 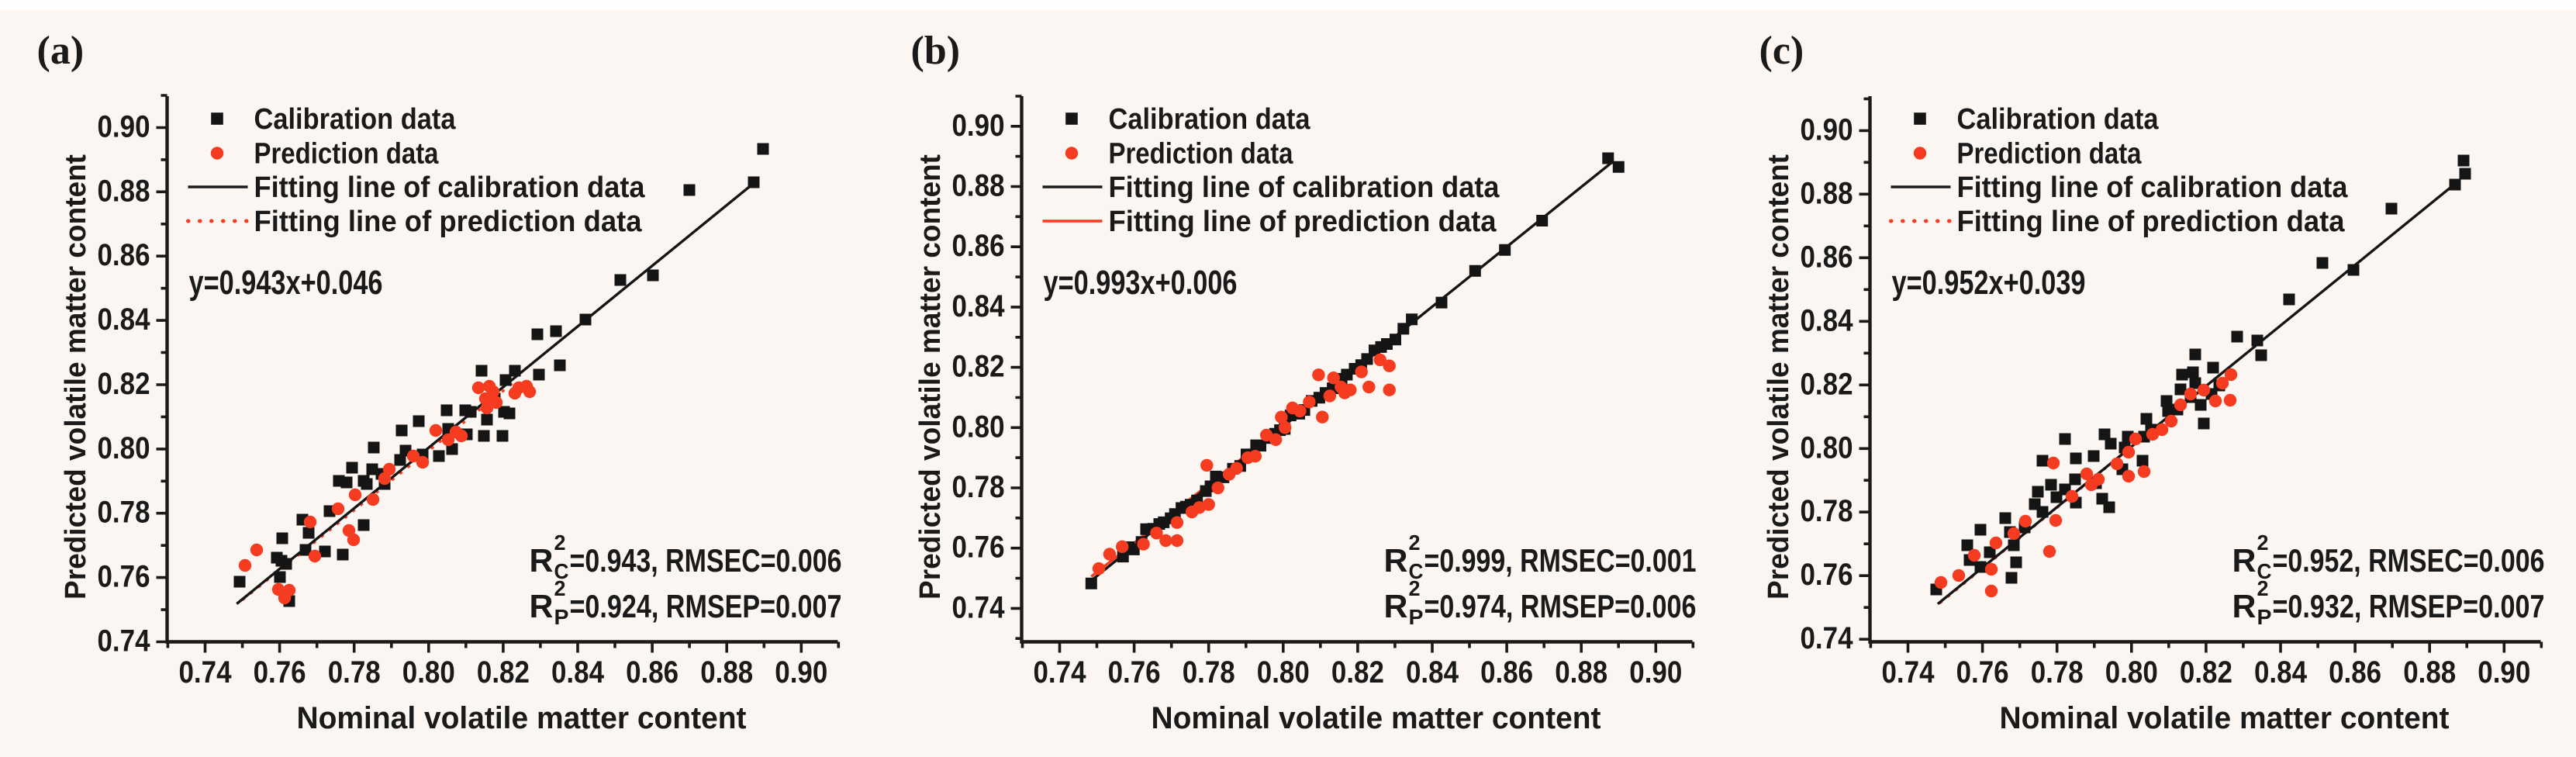 I want to click on svg-text: =0.952, RMSEC=0.006, so click(x=2409, y=560).